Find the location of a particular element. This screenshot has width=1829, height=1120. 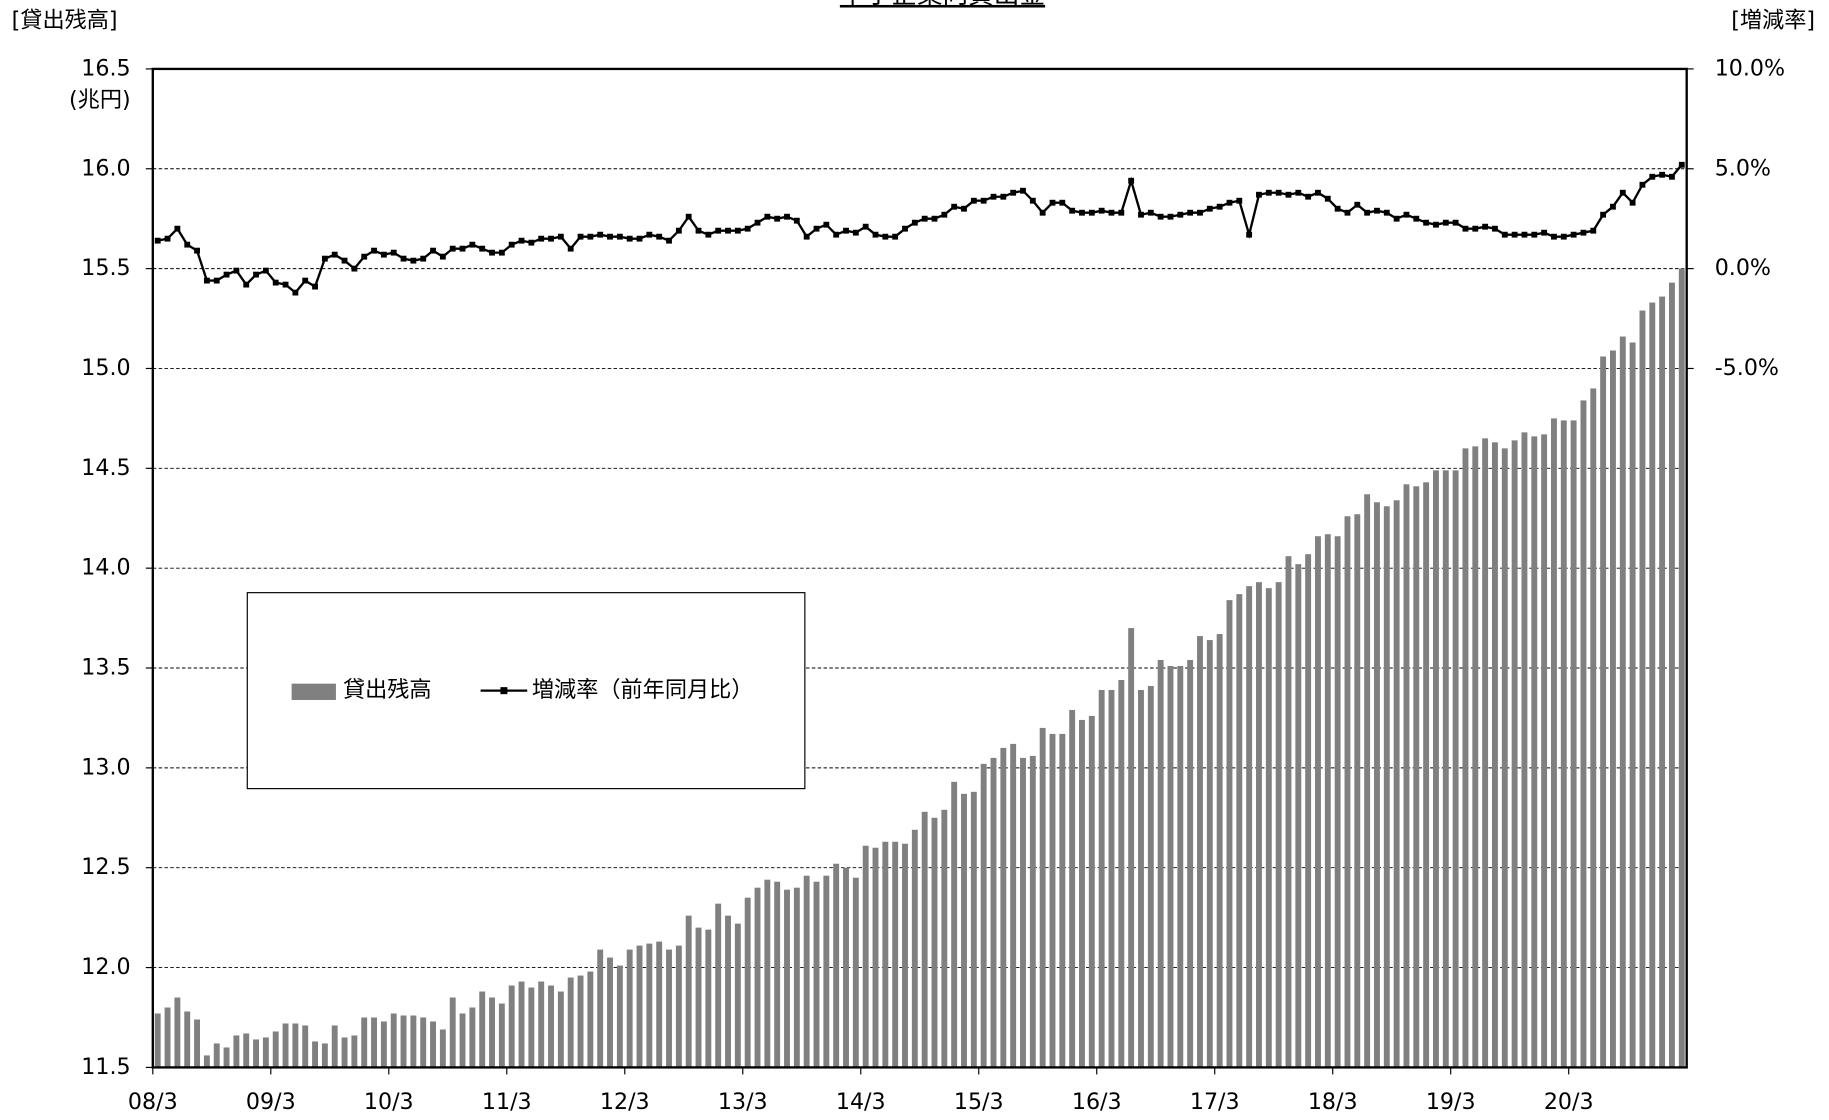

y2-tick-label: 5.0% is located at coordinates (1743, 168).